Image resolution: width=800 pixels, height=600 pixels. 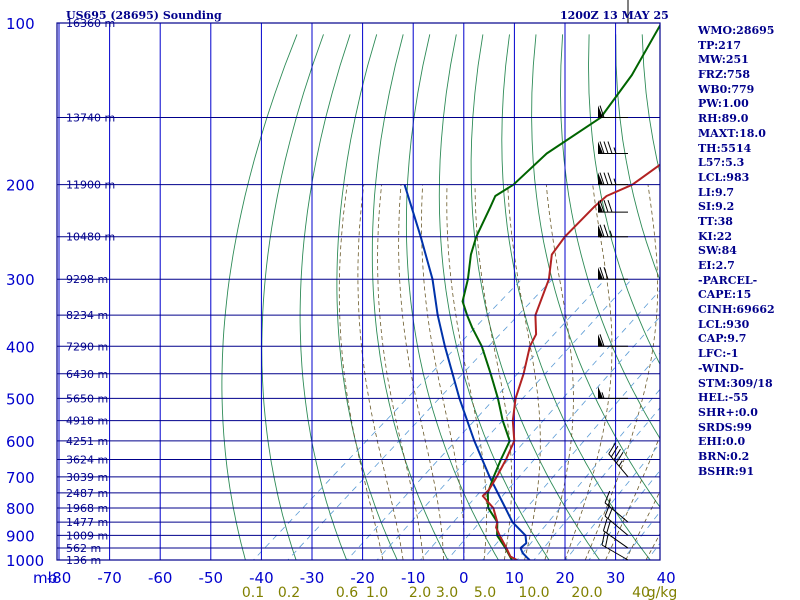 What do you see at coordinates (20, 347) in the screenshot?
I see `pressure-tick-label: 400` at bounding box center [20, 347].